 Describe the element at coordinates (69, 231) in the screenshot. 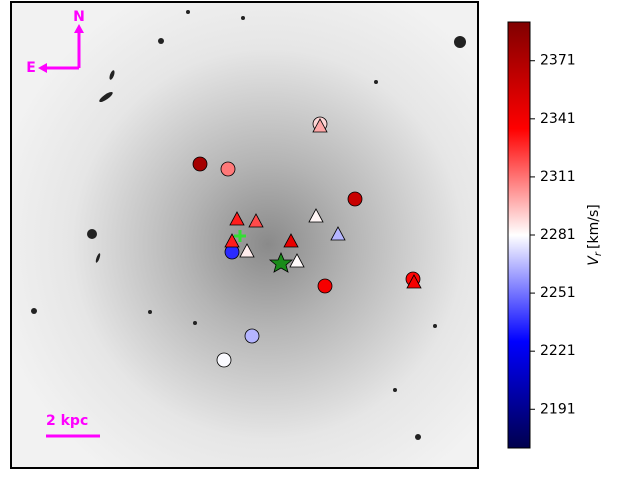

I see `compass` at that location.